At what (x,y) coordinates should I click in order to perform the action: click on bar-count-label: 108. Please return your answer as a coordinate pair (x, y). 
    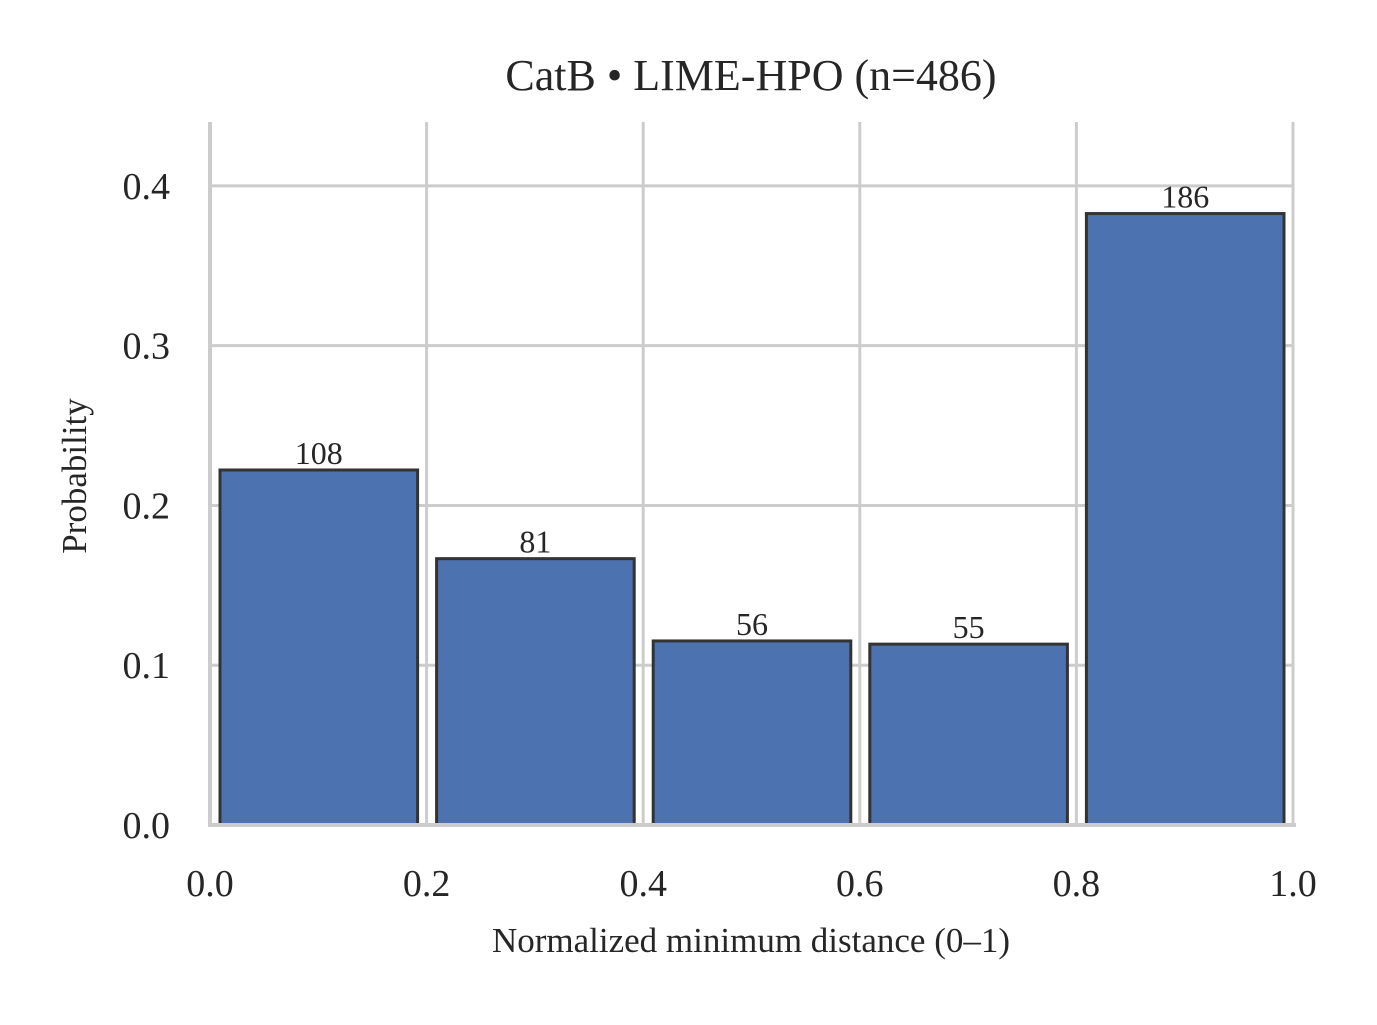
    Looking at the image, I should click on (319, 453).